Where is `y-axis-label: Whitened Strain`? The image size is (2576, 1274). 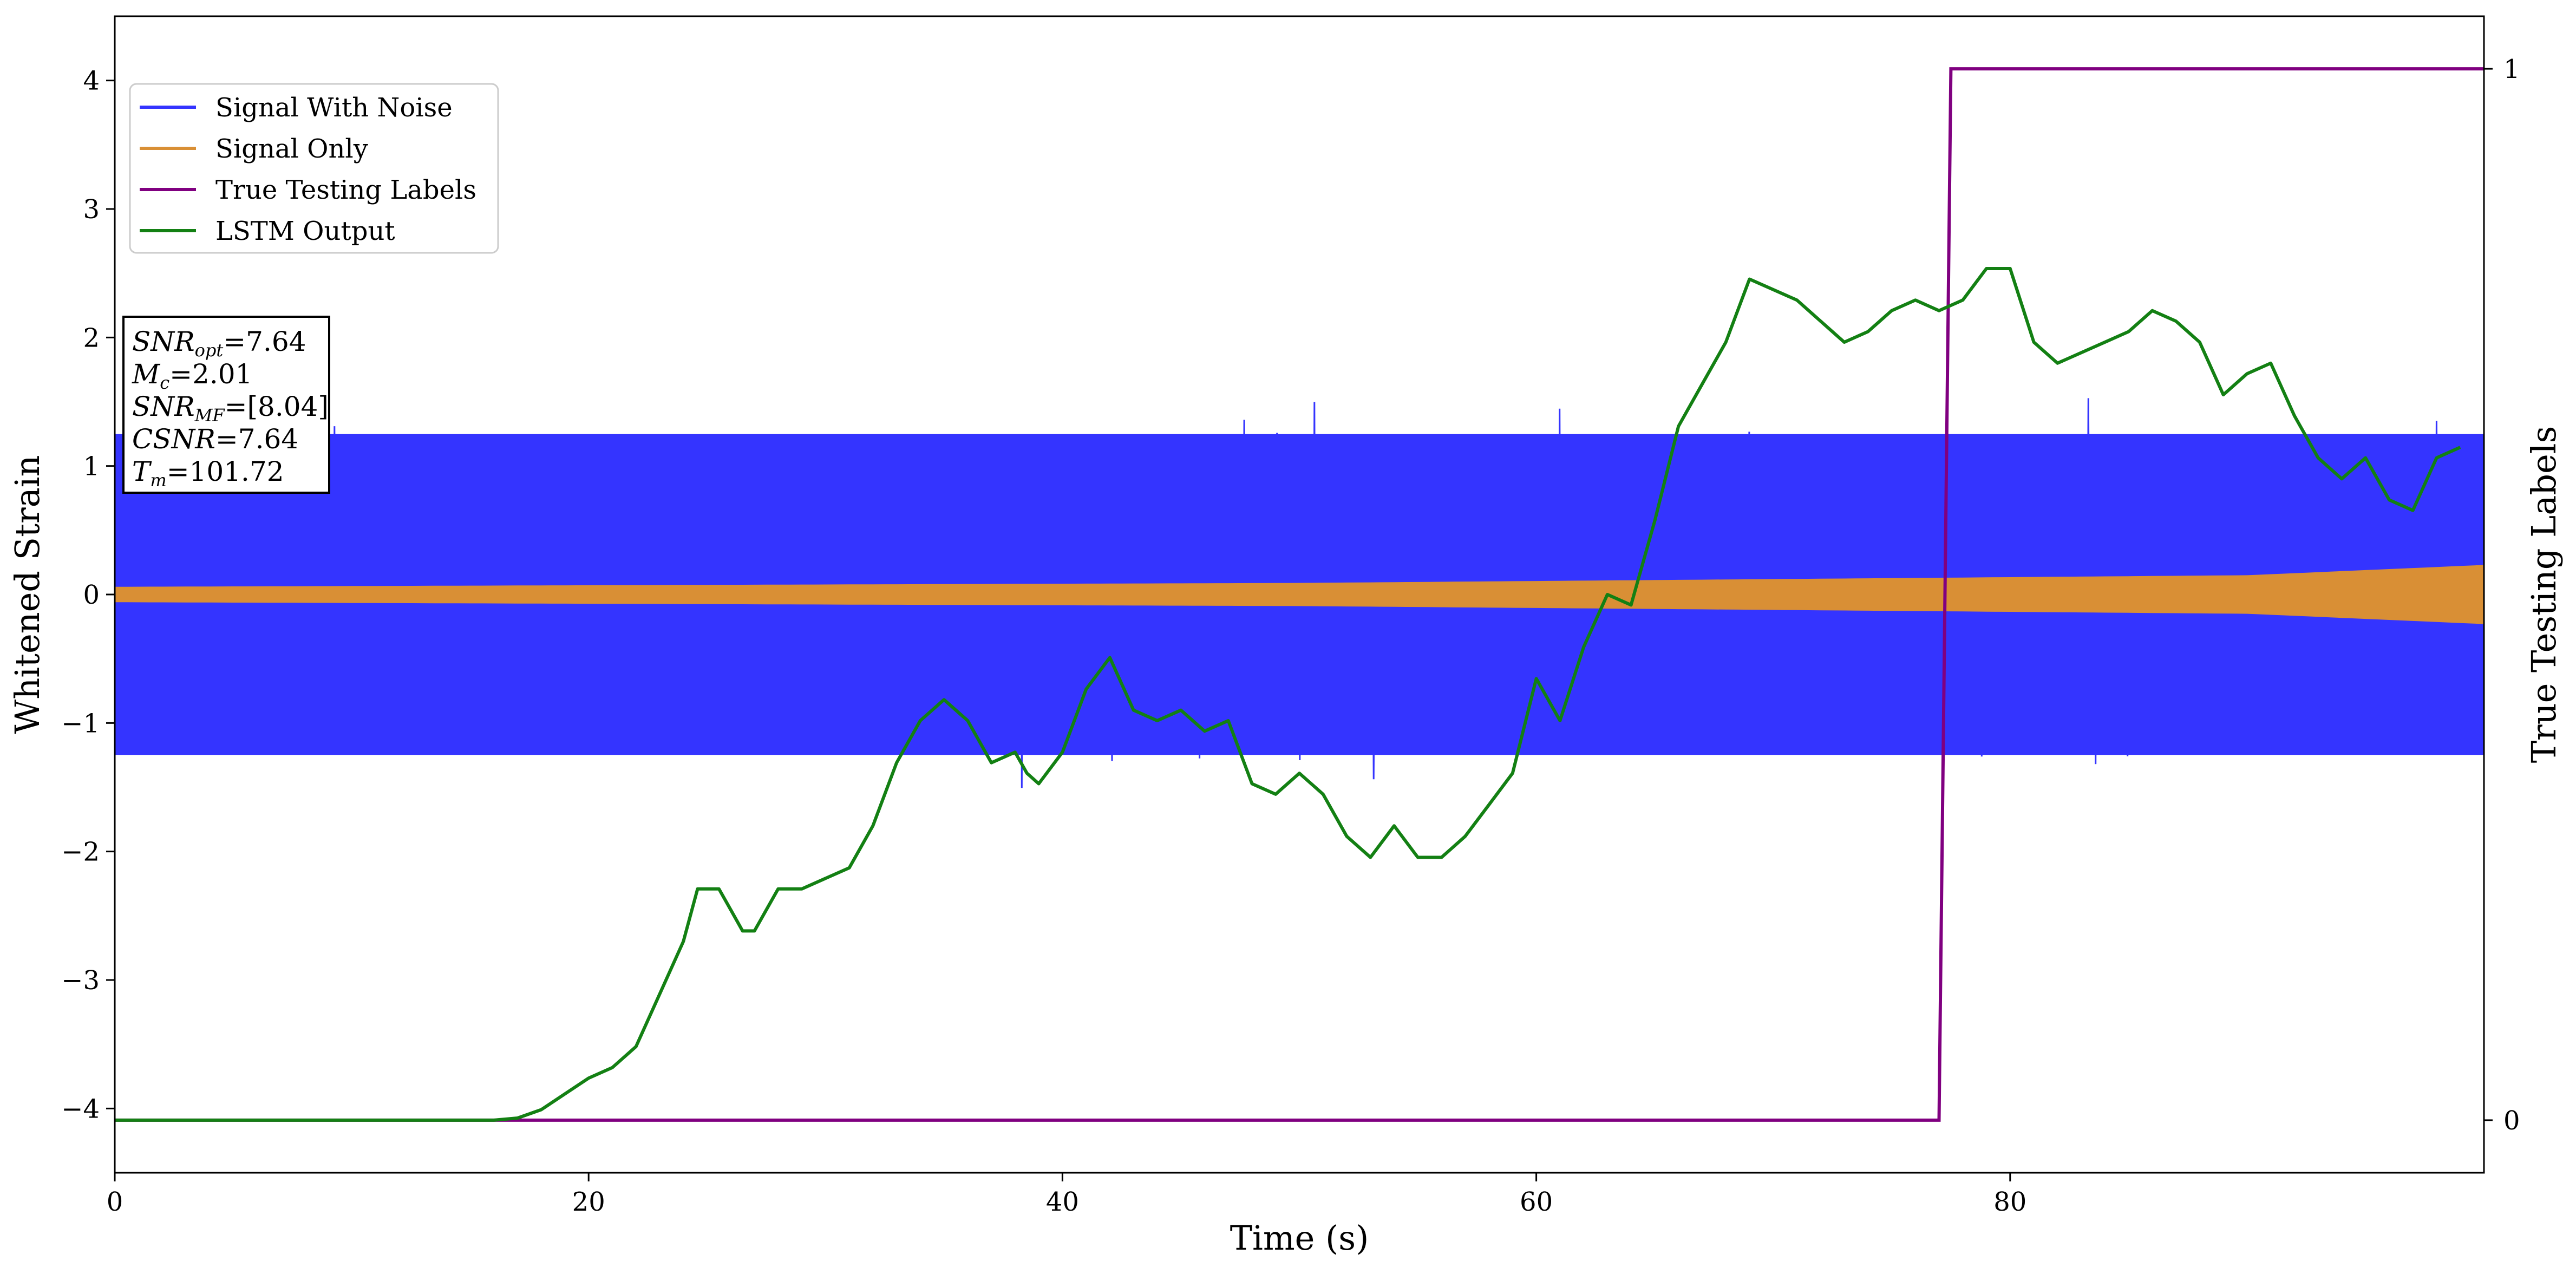
y-axis-label: Whitened Strain is located at coordinates (28, 594).